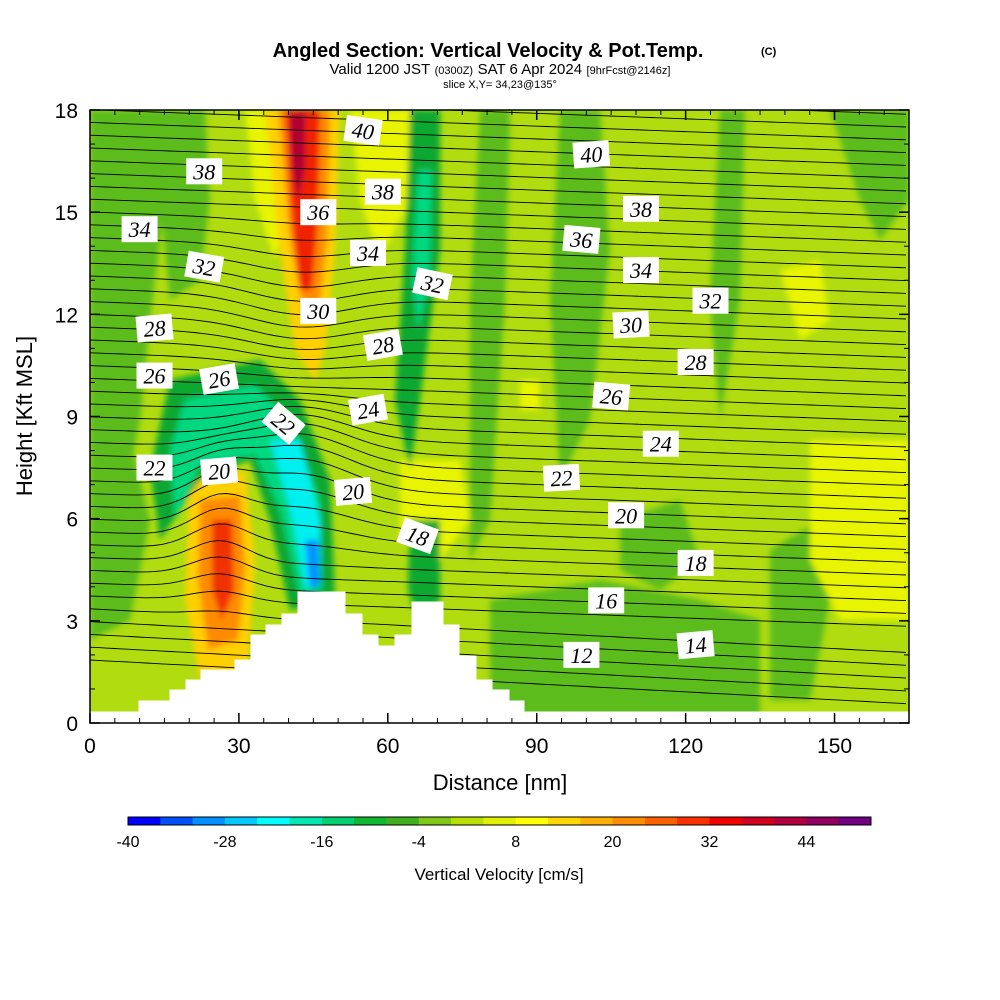 The width and height of the screenshot is (1000, 1000). I want to click on contour-label-text: 14, so click(696, 645).